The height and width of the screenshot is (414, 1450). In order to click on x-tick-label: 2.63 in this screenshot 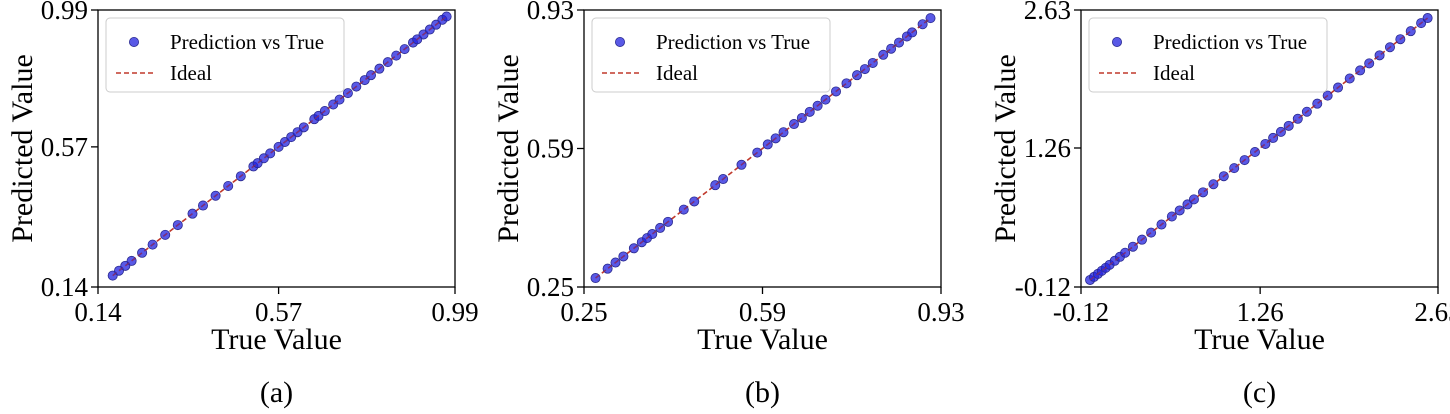, I will do `click(1432, 312)`.